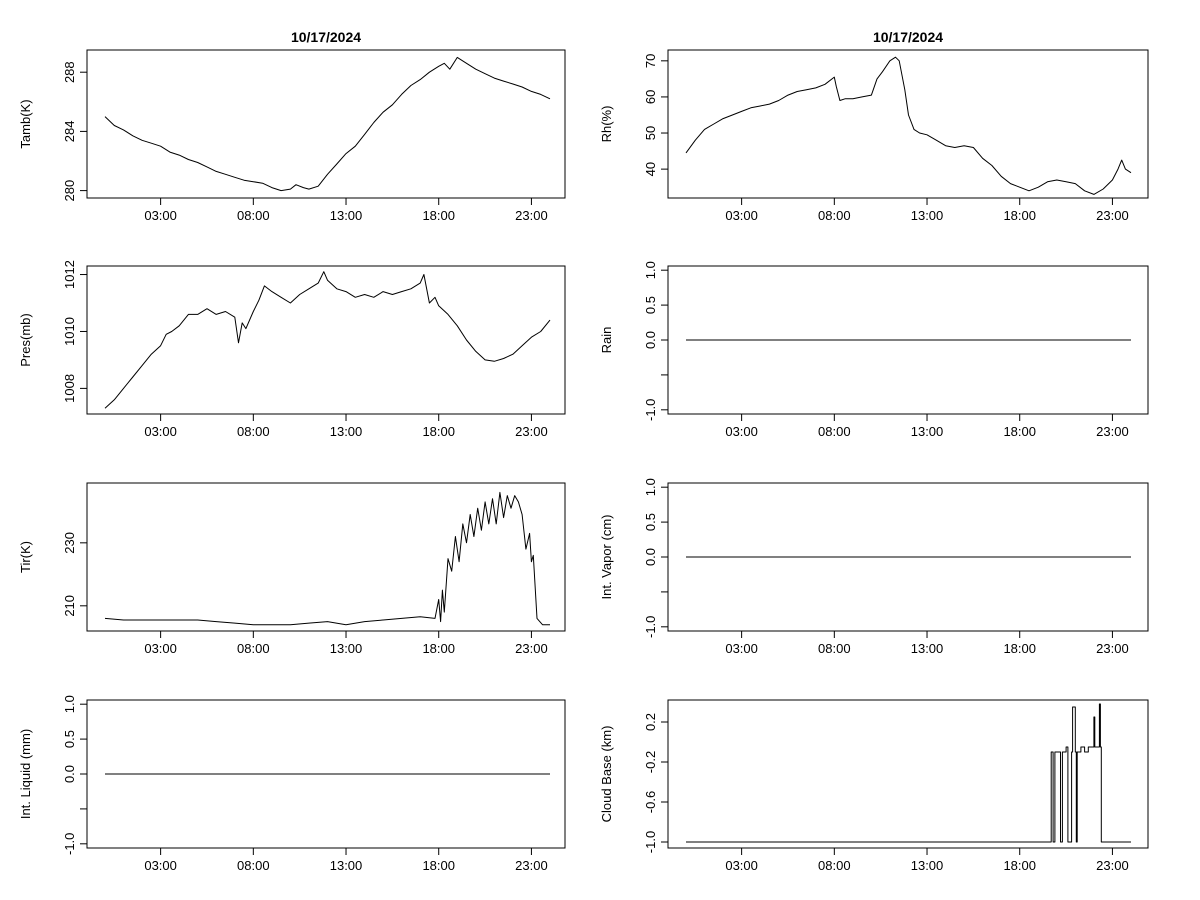 Image resolution: width=1200 pixels, height=900 pixels. I want to click on y-tick-label-vapor-0: -1.0, so click(650, 627).